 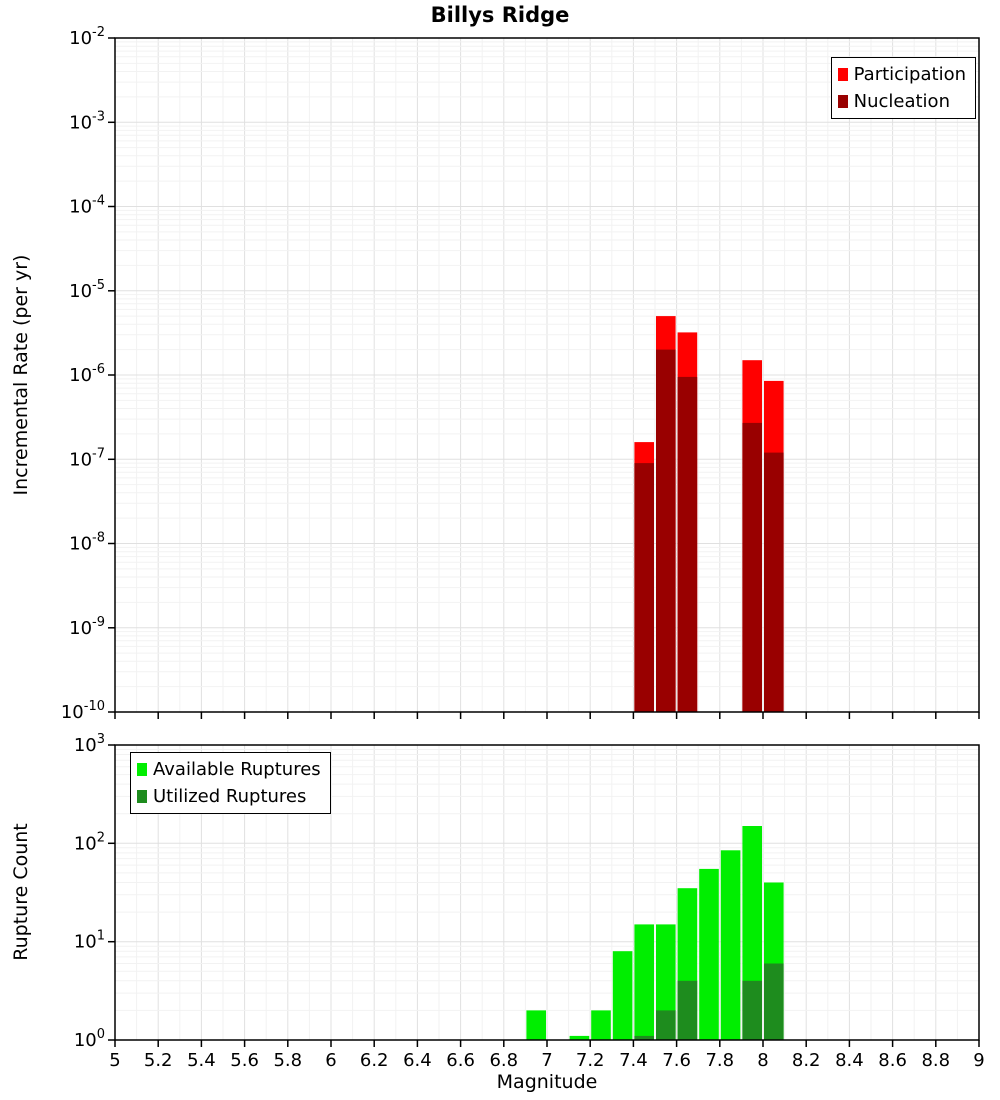 I want to click on x-tick-label: 8.6, so click(x=892, y=1060).